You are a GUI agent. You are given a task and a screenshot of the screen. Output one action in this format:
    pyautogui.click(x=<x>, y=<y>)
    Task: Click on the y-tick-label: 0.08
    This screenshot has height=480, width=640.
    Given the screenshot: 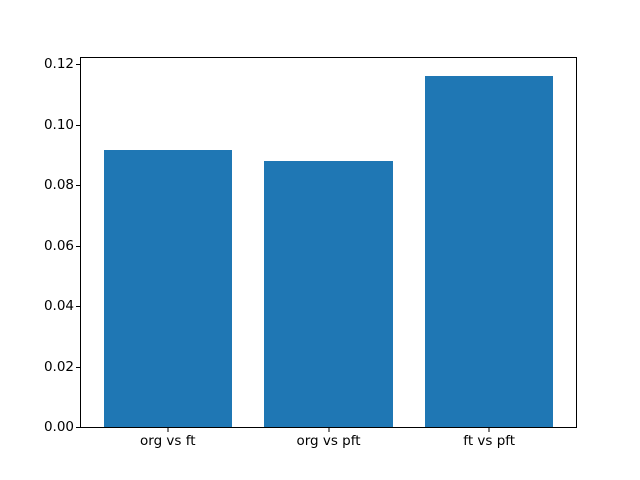 What is the action you would take?
    pyautogui.click(x=58, y=185)
    